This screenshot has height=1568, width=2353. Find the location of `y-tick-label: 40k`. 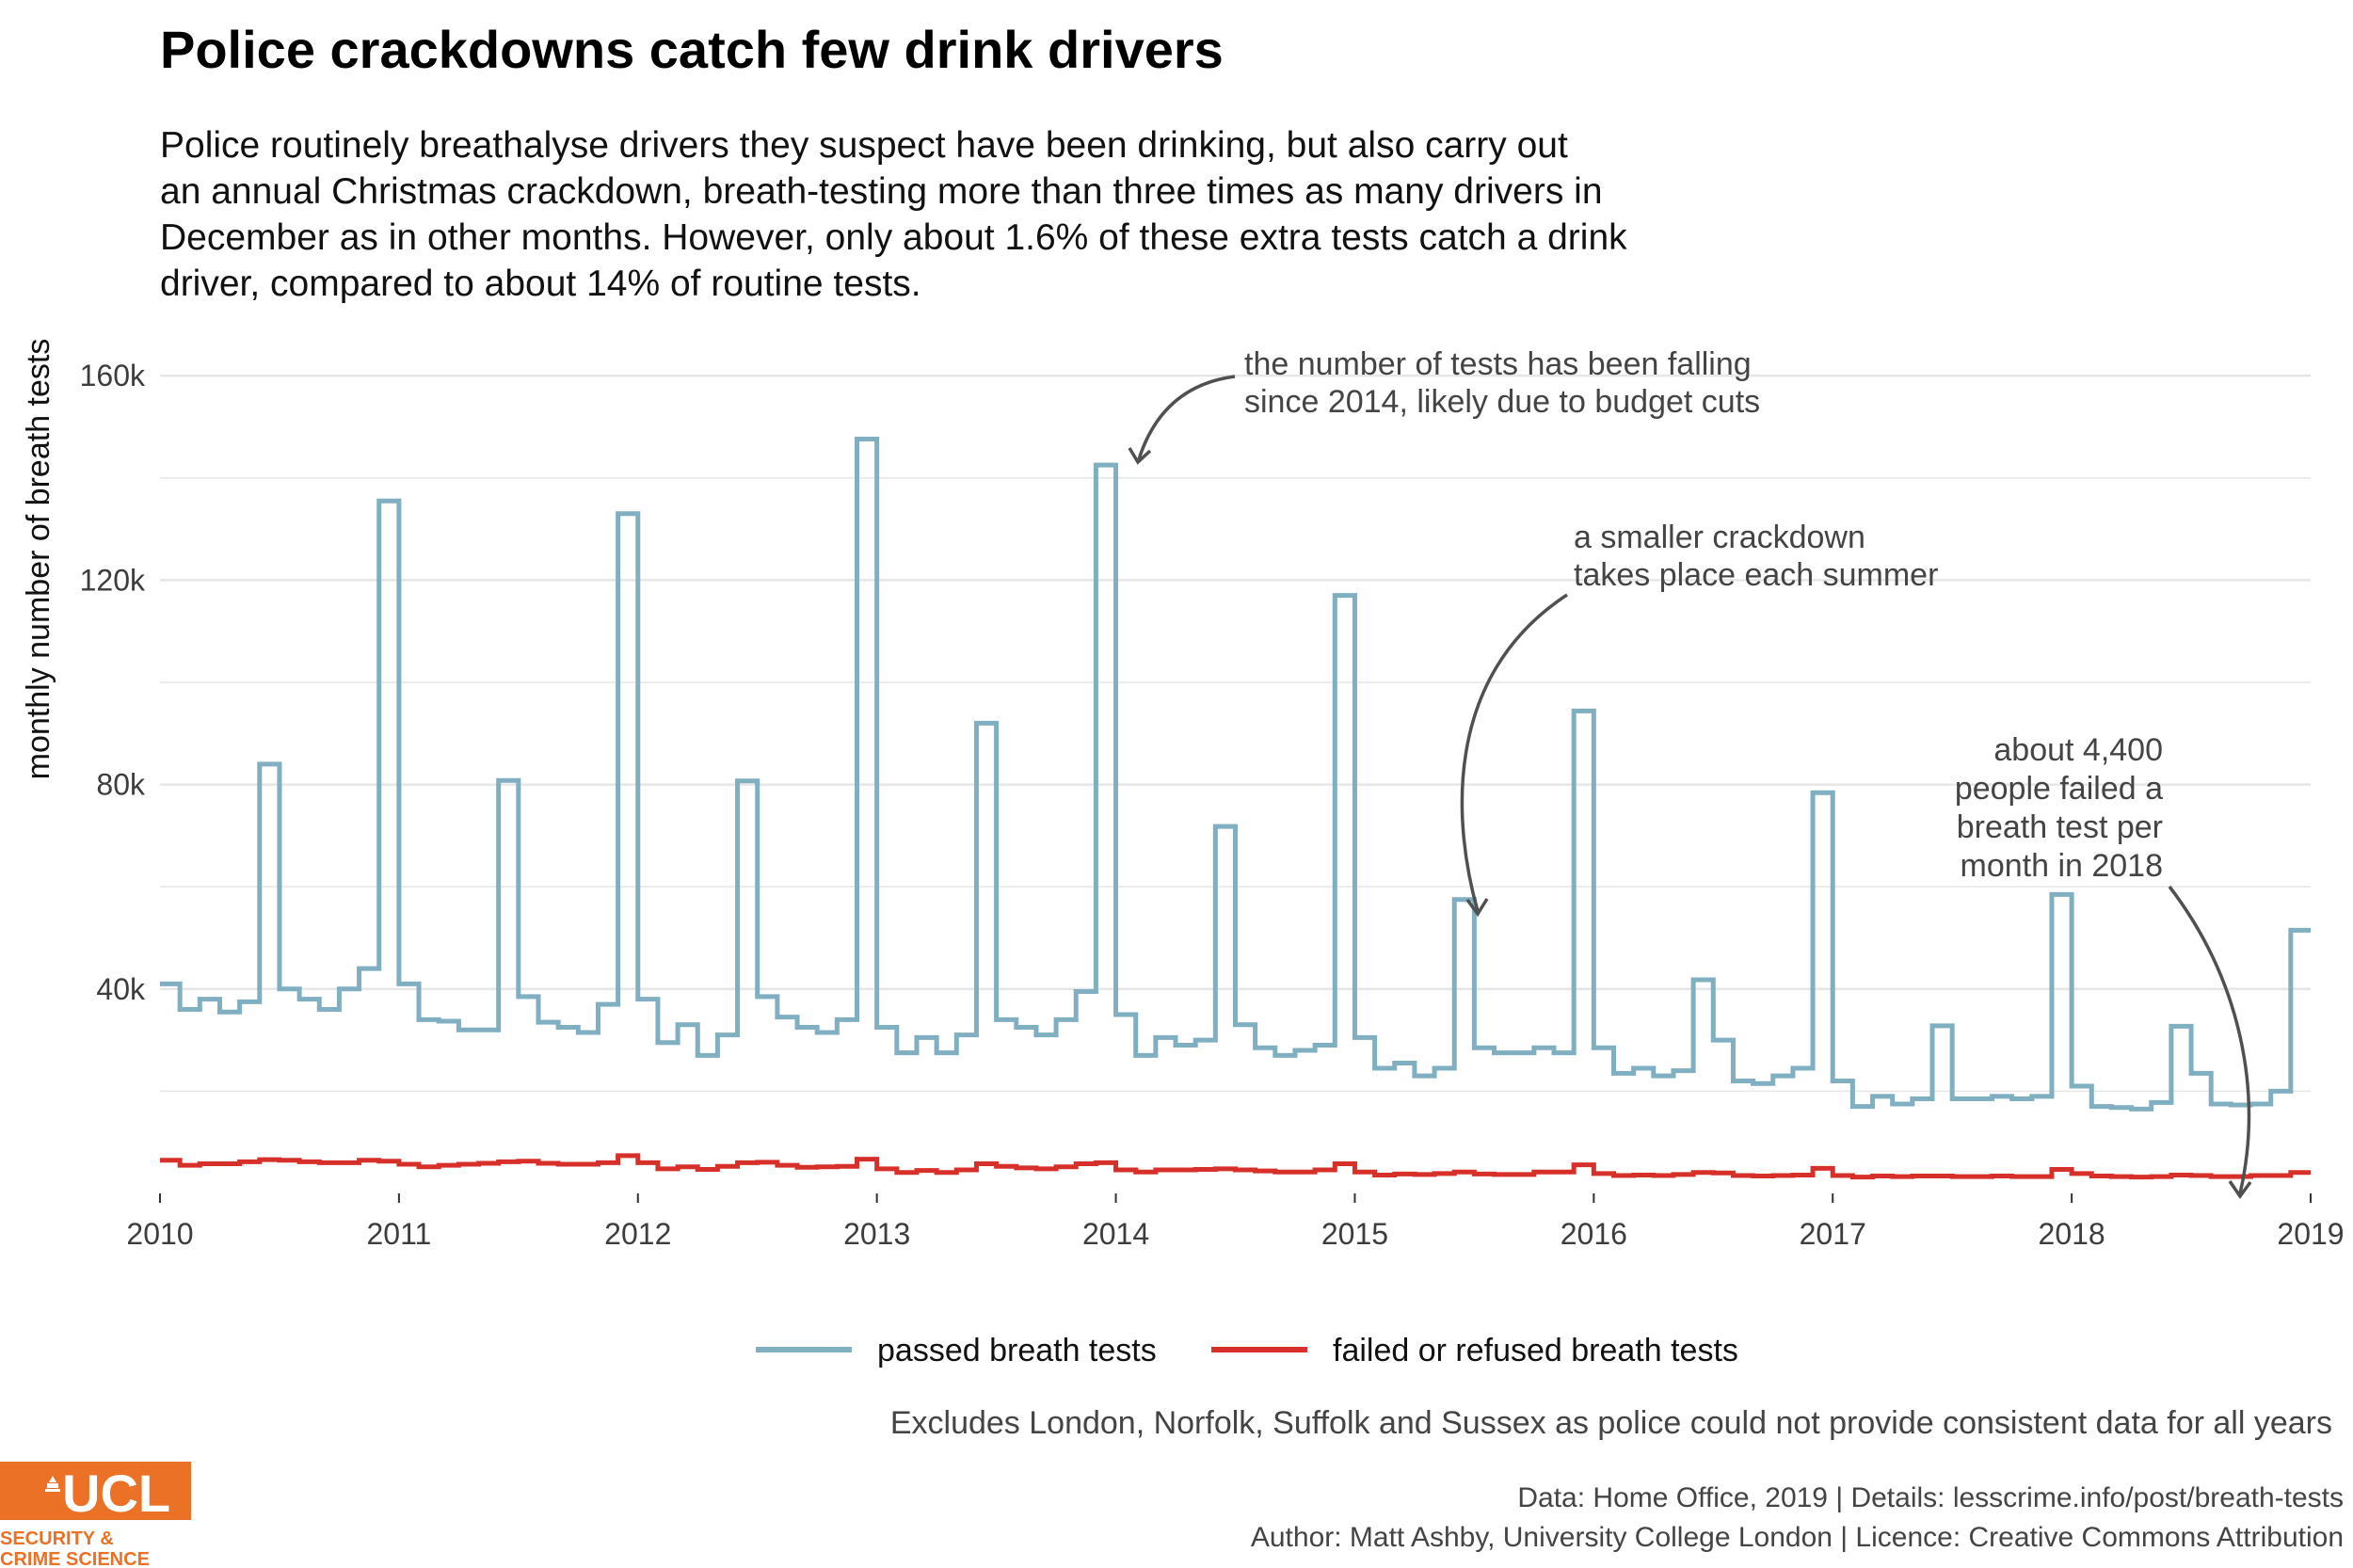

y-tick-label: 40k is located at coordinates (121, 989).